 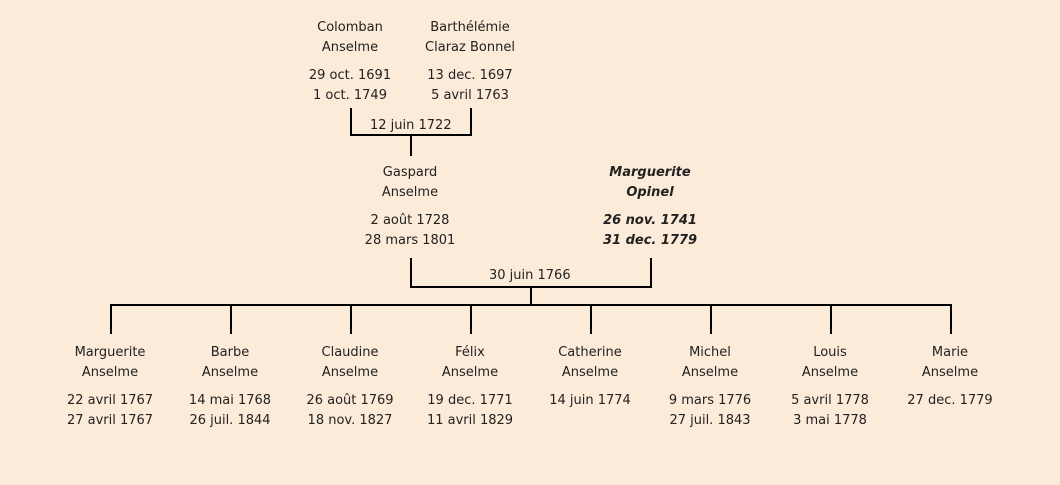 What do you see at coordinates (710, 400) in the screenshot?
I see `birth-date: 9 mars 1776` at bounding box center [710, 400].